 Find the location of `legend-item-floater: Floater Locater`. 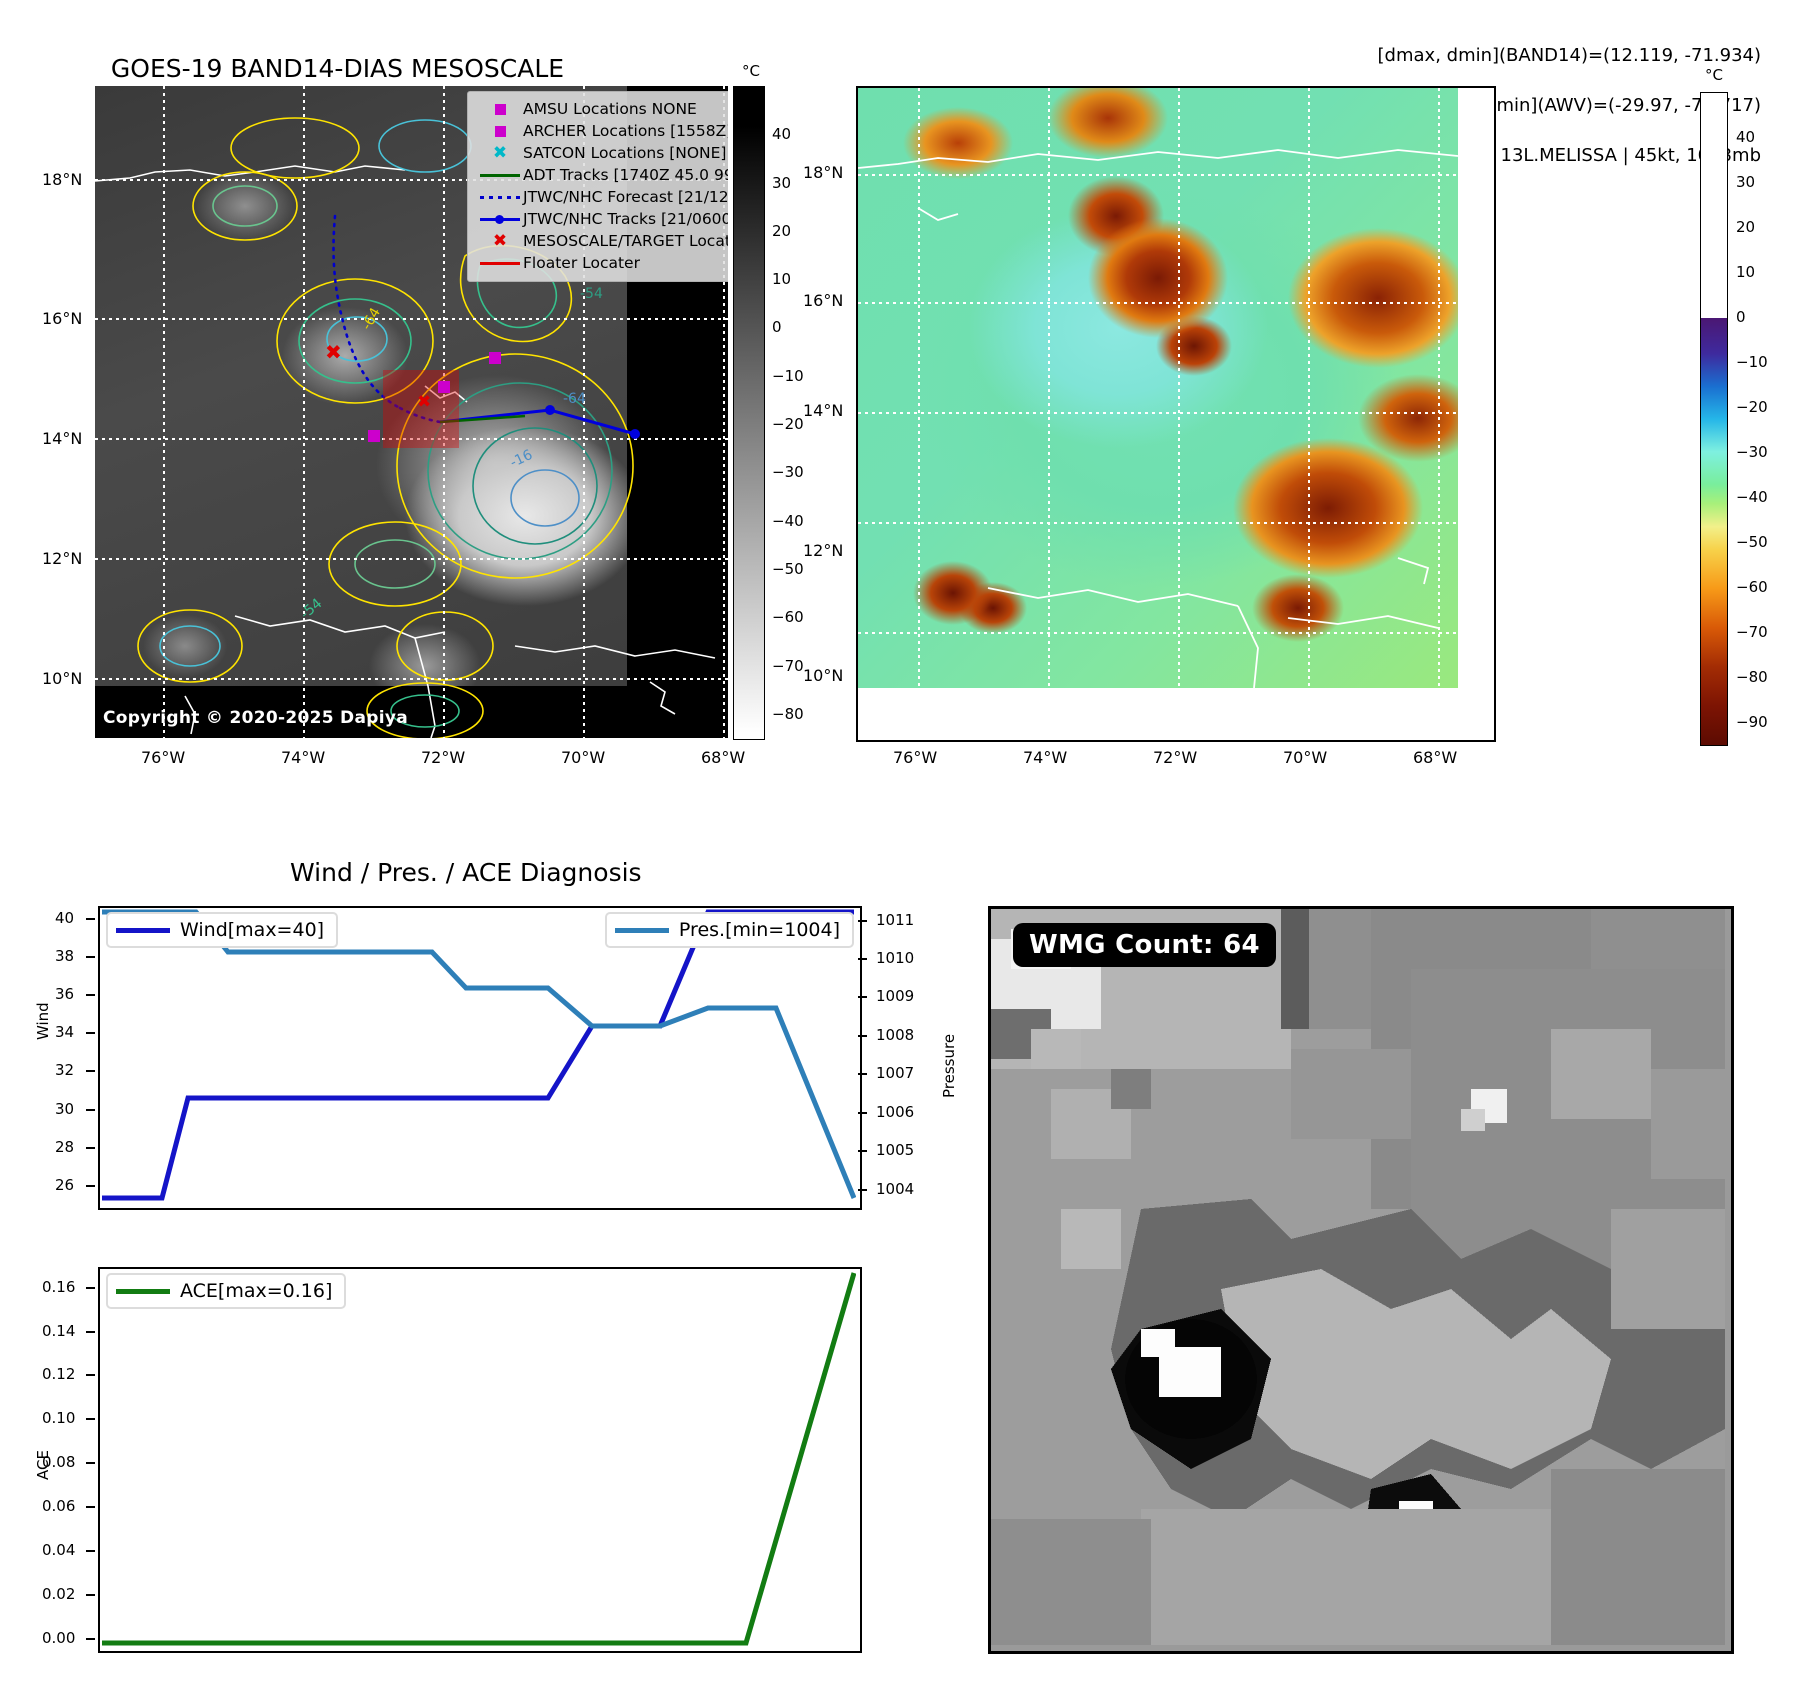

legend-item-floater: Floater Locater is located at coordinates (602, 263).